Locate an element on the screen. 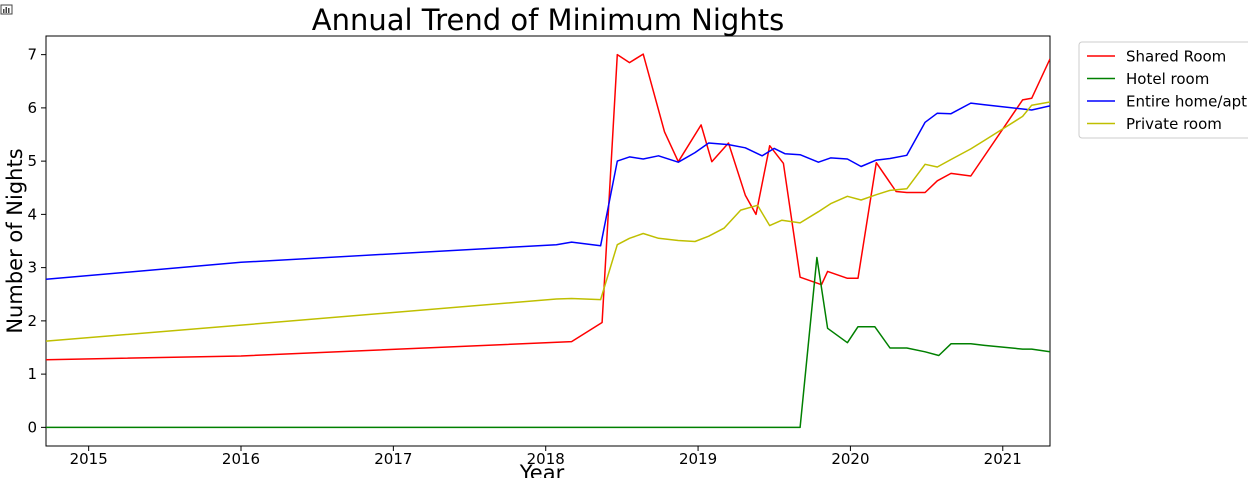  y-axis-title: Number of Nights is located at coordinates (15, 240).